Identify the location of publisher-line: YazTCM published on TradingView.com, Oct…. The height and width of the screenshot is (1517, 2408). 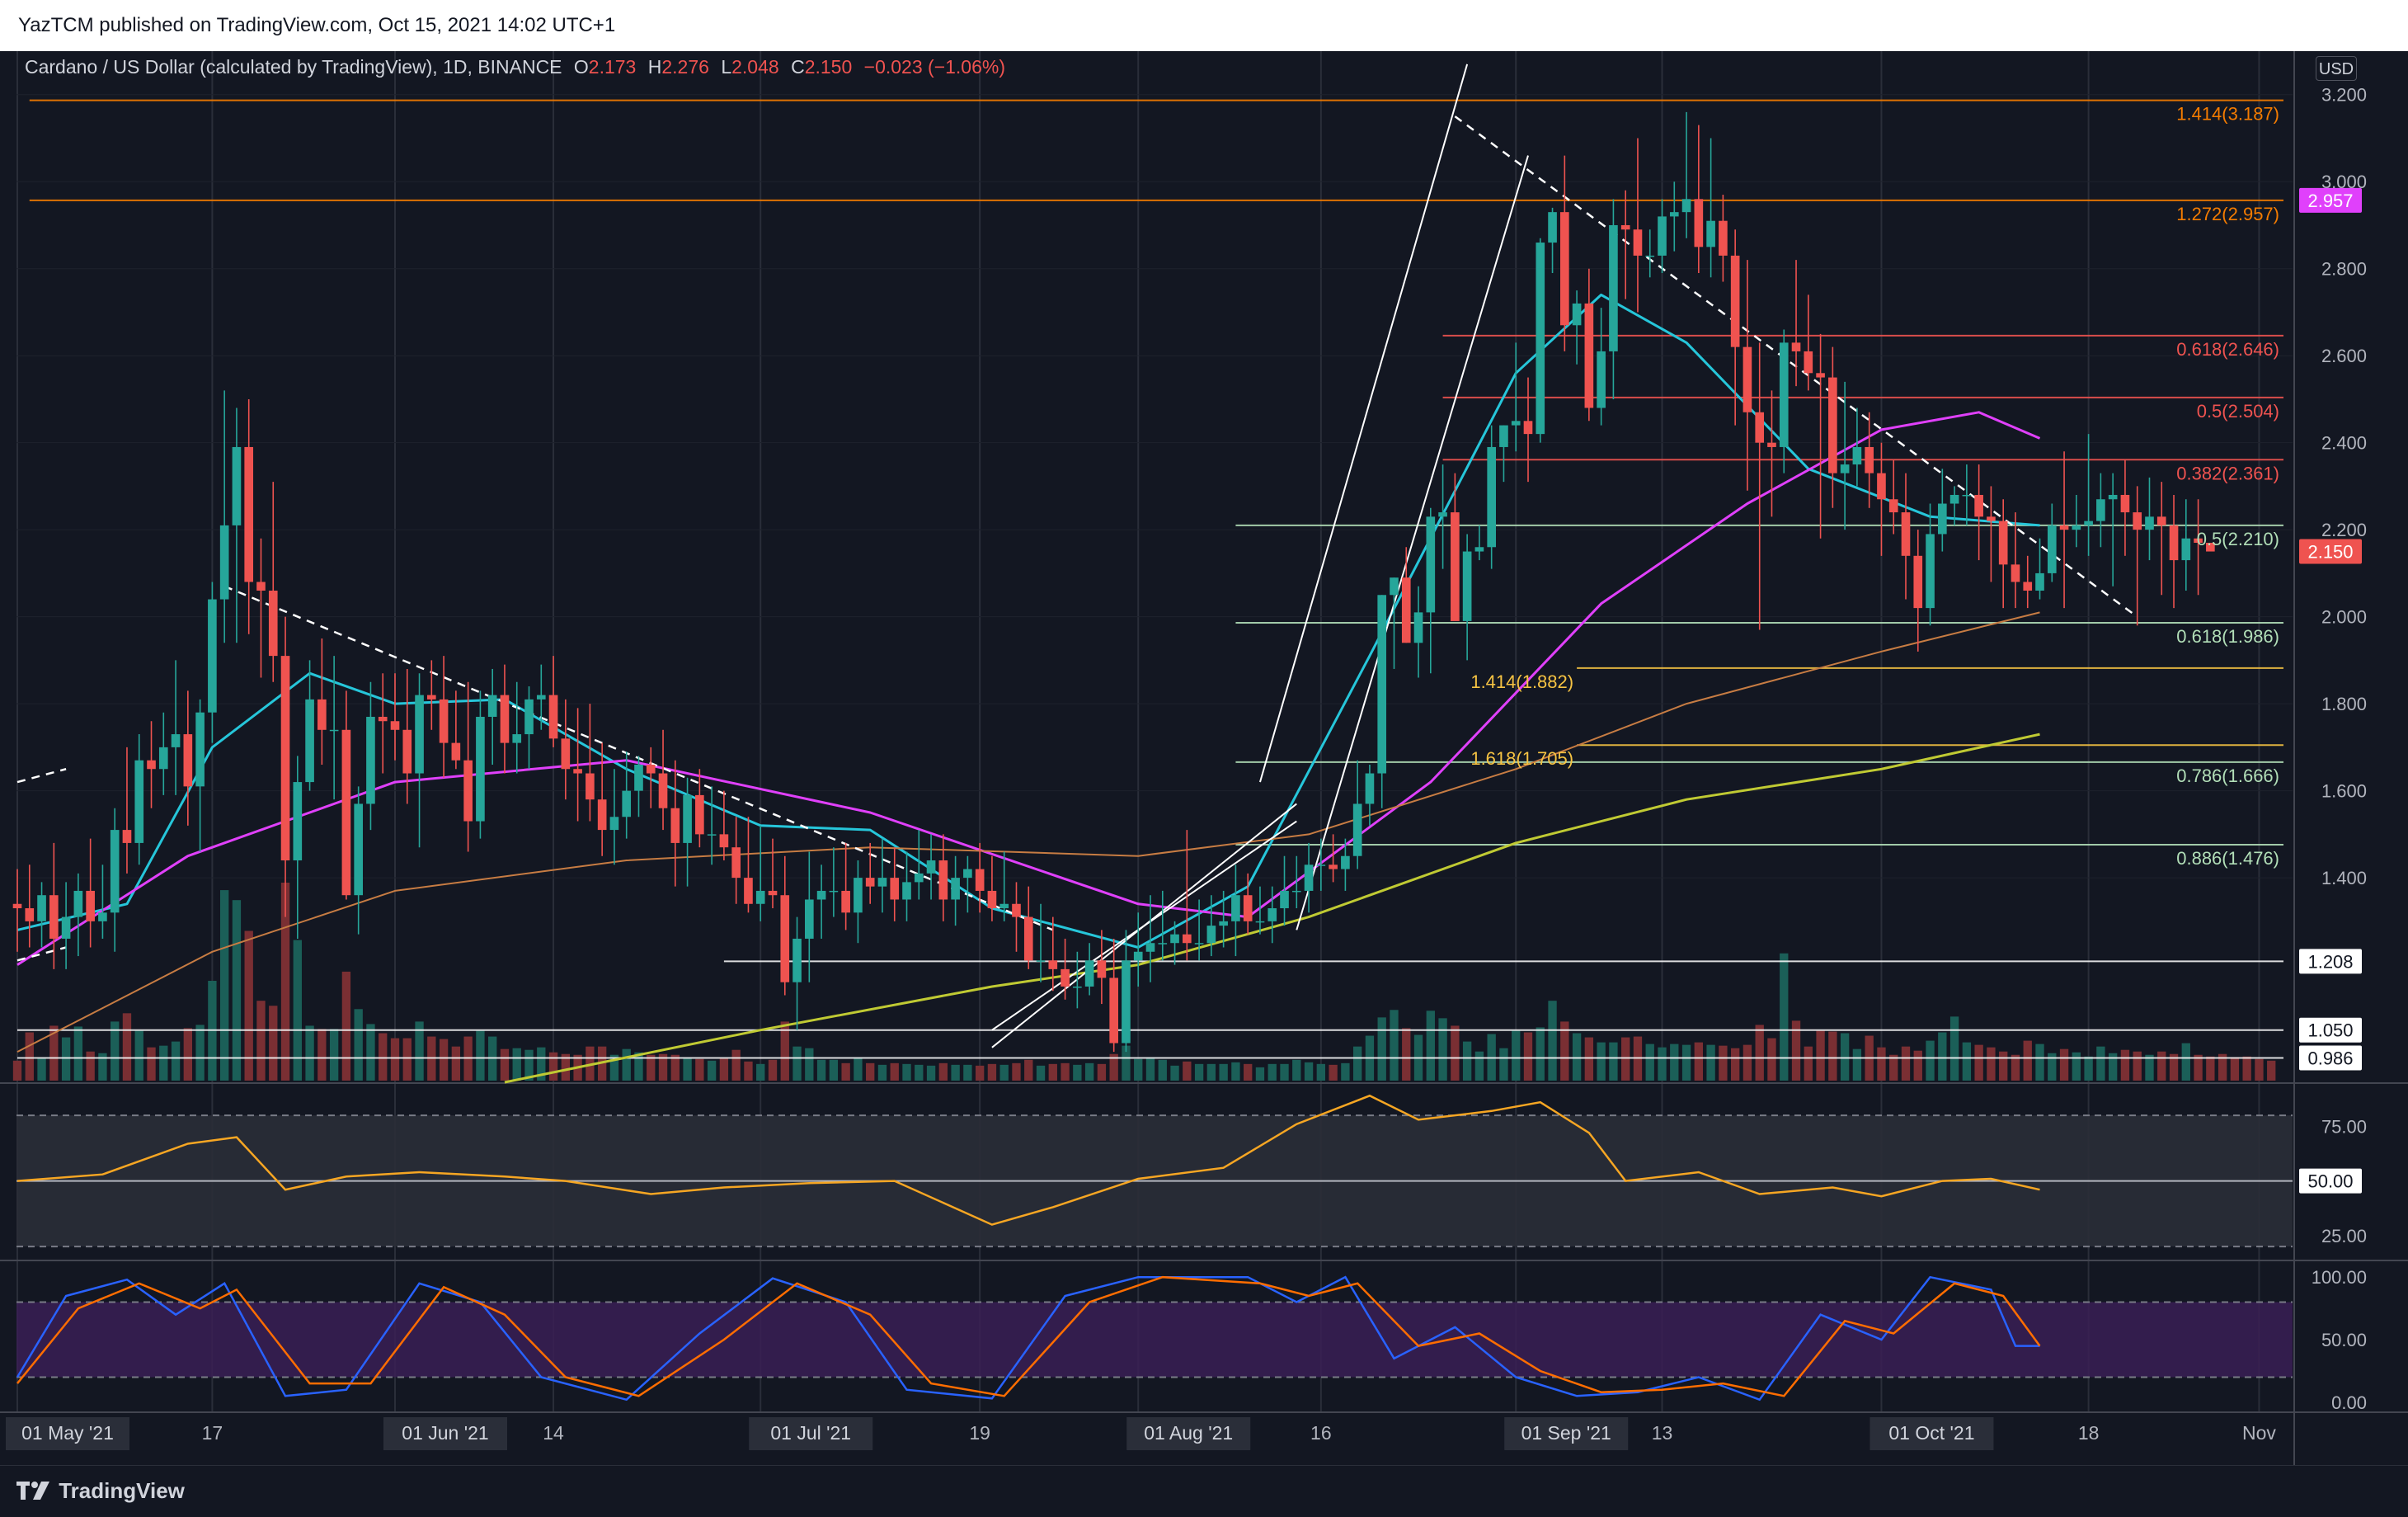
(317, 25).